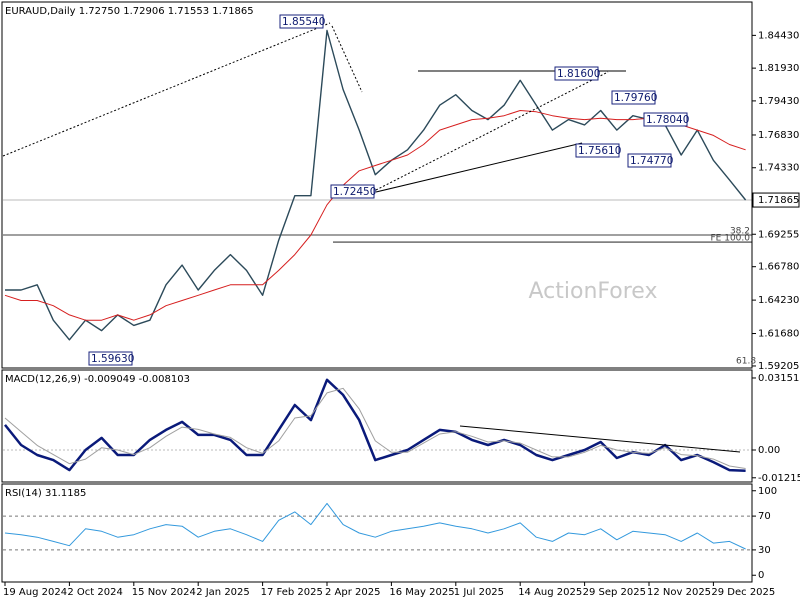 The width and height of the screenshot is (800, 604). What do you see at coordinates (731, 239) in the screenshot?
I see `fib-label: FE 100.0` at bounding box center [731, 239].